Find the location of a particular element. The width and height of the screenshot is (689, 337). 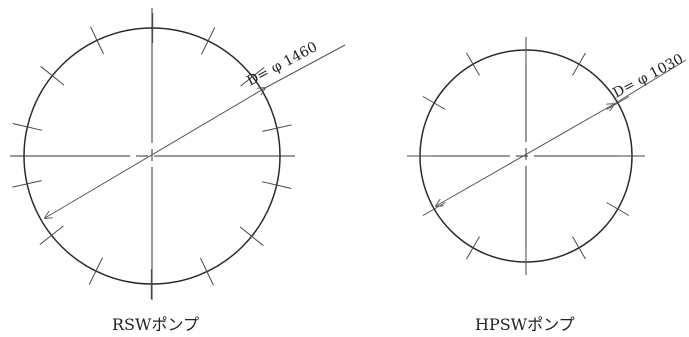

hpsw-diameter-dimension-line is located at coordinates (525, 155).